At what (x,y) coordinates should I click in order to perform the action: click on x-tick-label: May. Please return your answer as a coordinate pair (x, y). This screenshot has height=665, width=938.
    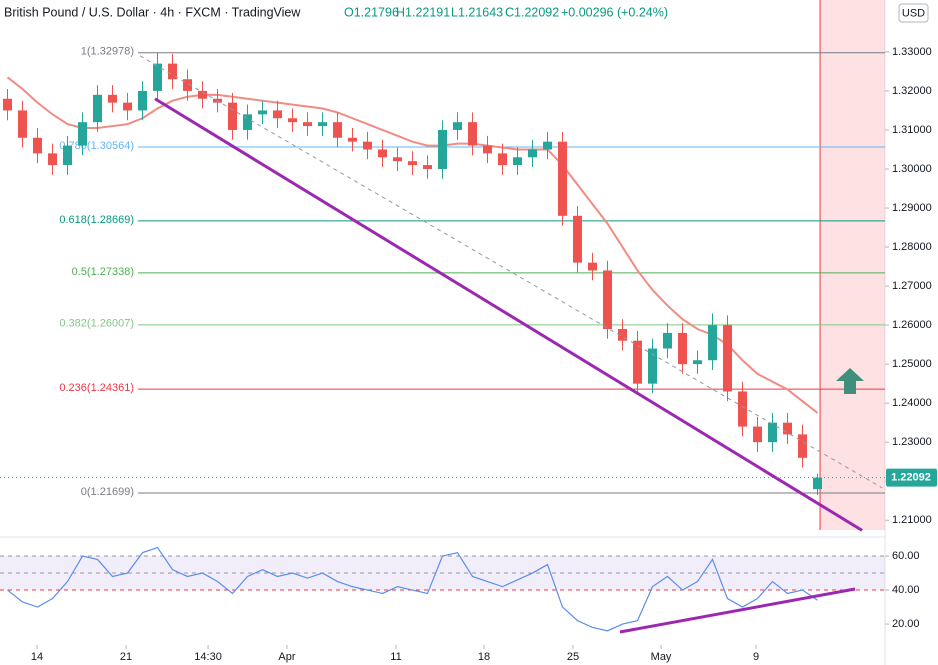
    Looking at the image, I should click on (661, 657).